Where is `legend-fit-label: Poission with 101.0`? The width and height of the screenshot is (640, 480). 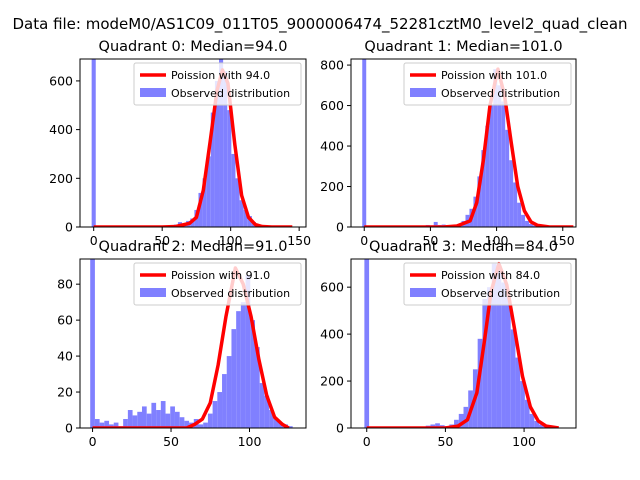
legend-fit-label: Poission with 101.0 is located at coordinates (494, 75).